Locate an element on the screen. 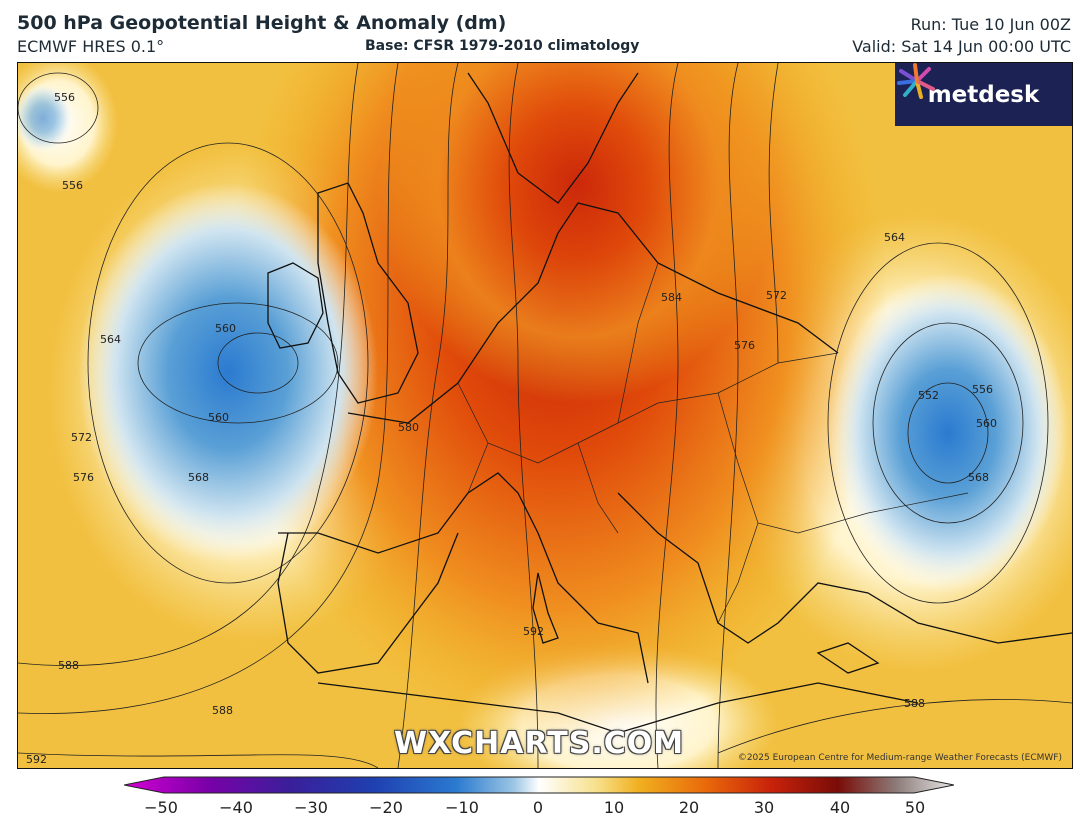 The width and height of the screenshot is (1088, 833). wxcharts-watermark: WXCHARTS.COM is located at coordinates (539, 743).